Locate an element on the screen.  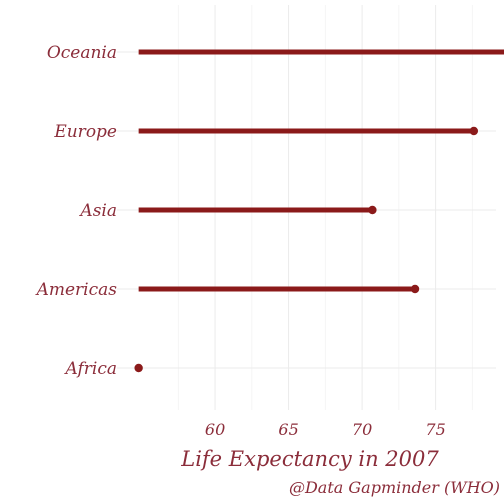
category-labels: Africa Americas Asia Europe Oceania is located at coordinates (76, 211).